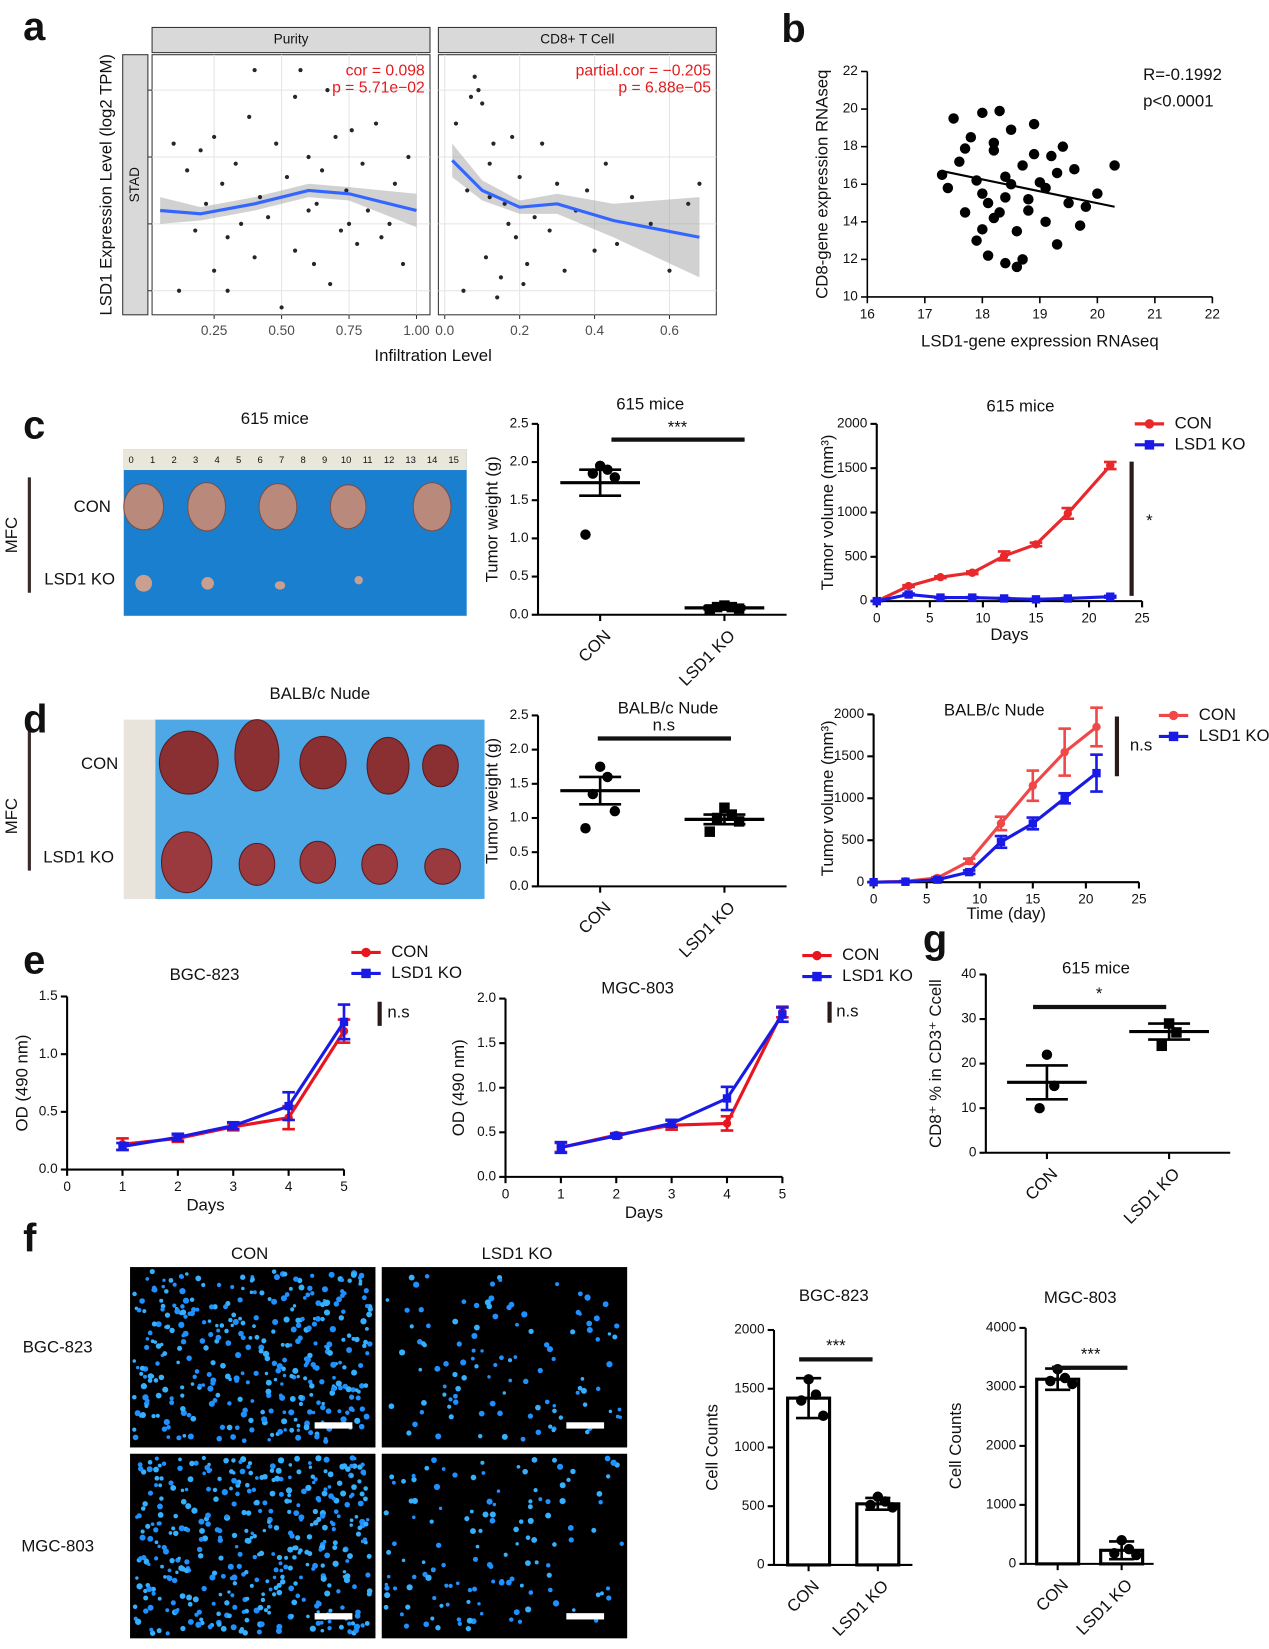 The width and height of the screenshot is (1269, 1649). I want to click on row-label: CON, so click(92, 506).